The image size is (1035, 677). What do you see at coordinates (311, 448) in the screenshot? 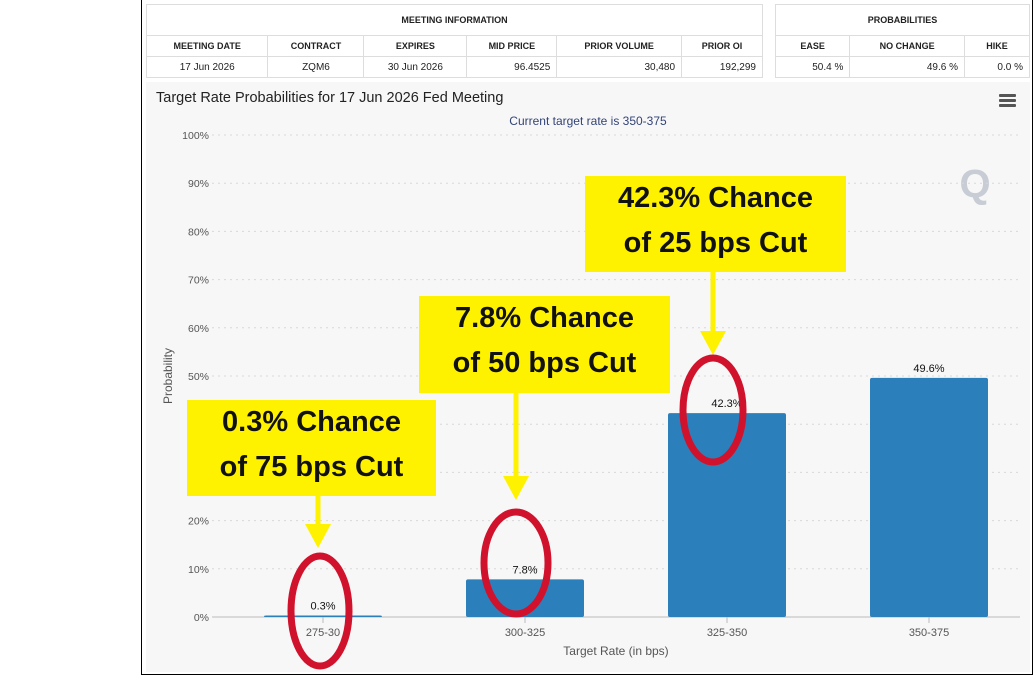
I see `annotation-box: 0.3% Chance of 75 bps Cut` at bounding box center [311, 448].